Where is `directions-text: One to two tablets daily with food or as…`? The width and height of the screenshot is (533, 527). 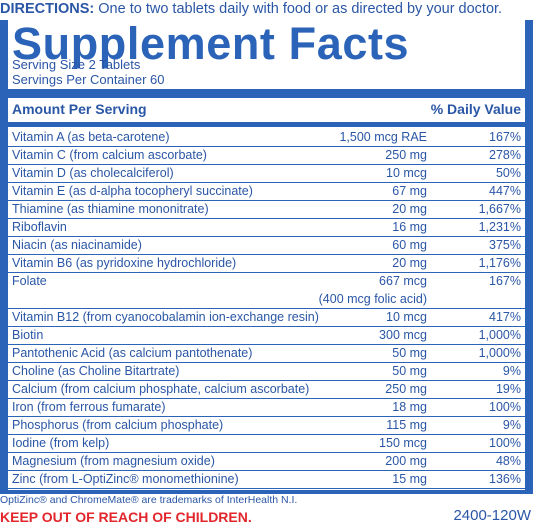 directions-text: One to two tablets daily with food or as… is located at coordinates (298, 9).